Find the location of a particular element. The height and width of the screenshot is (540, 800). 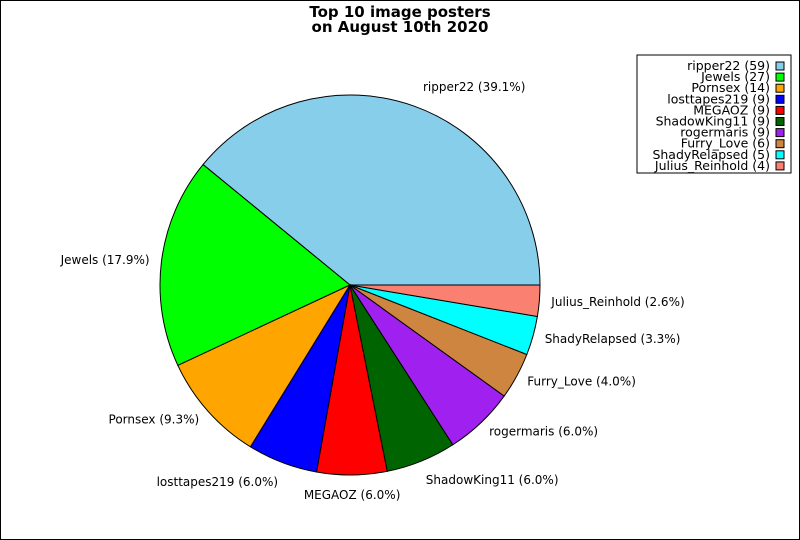

pie-label-jewels: Jewels (17.9%) is located at coordinates (105, 260).